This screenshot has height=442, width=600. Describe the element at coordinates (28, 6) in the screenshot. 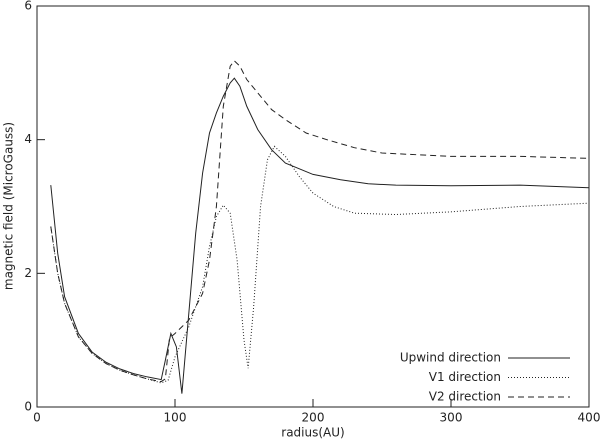

I see `y-tick-label: 6` at that location.